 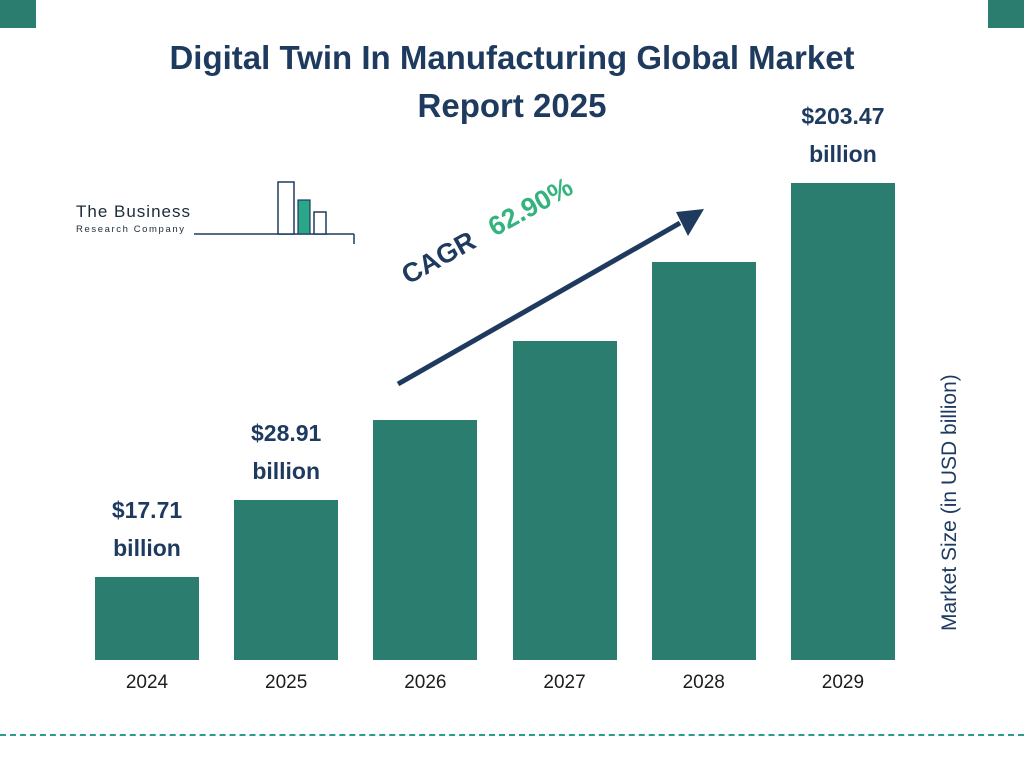 What do you see at coordinates (133, 211) in the screenshot?
I see `logo-name: The Business` at bounding box center [133, 211].